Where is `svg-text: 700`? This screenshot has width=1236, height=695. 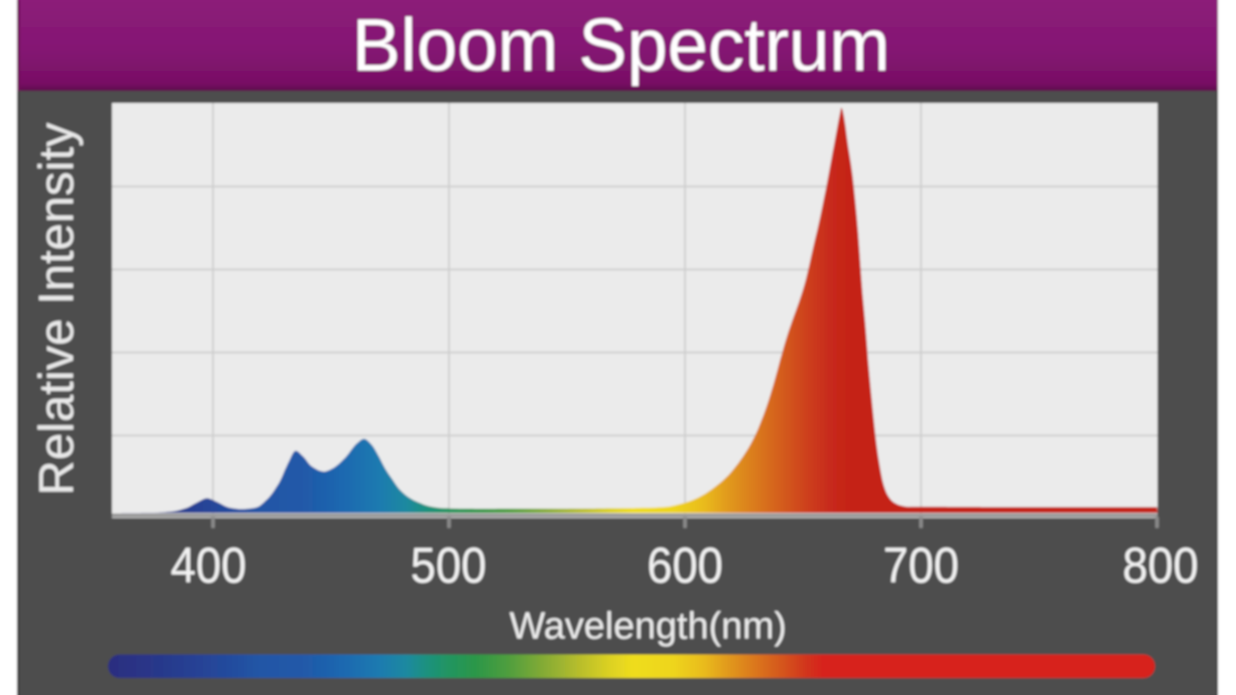
svg-text: 700 is located at coordinates (921, 566).